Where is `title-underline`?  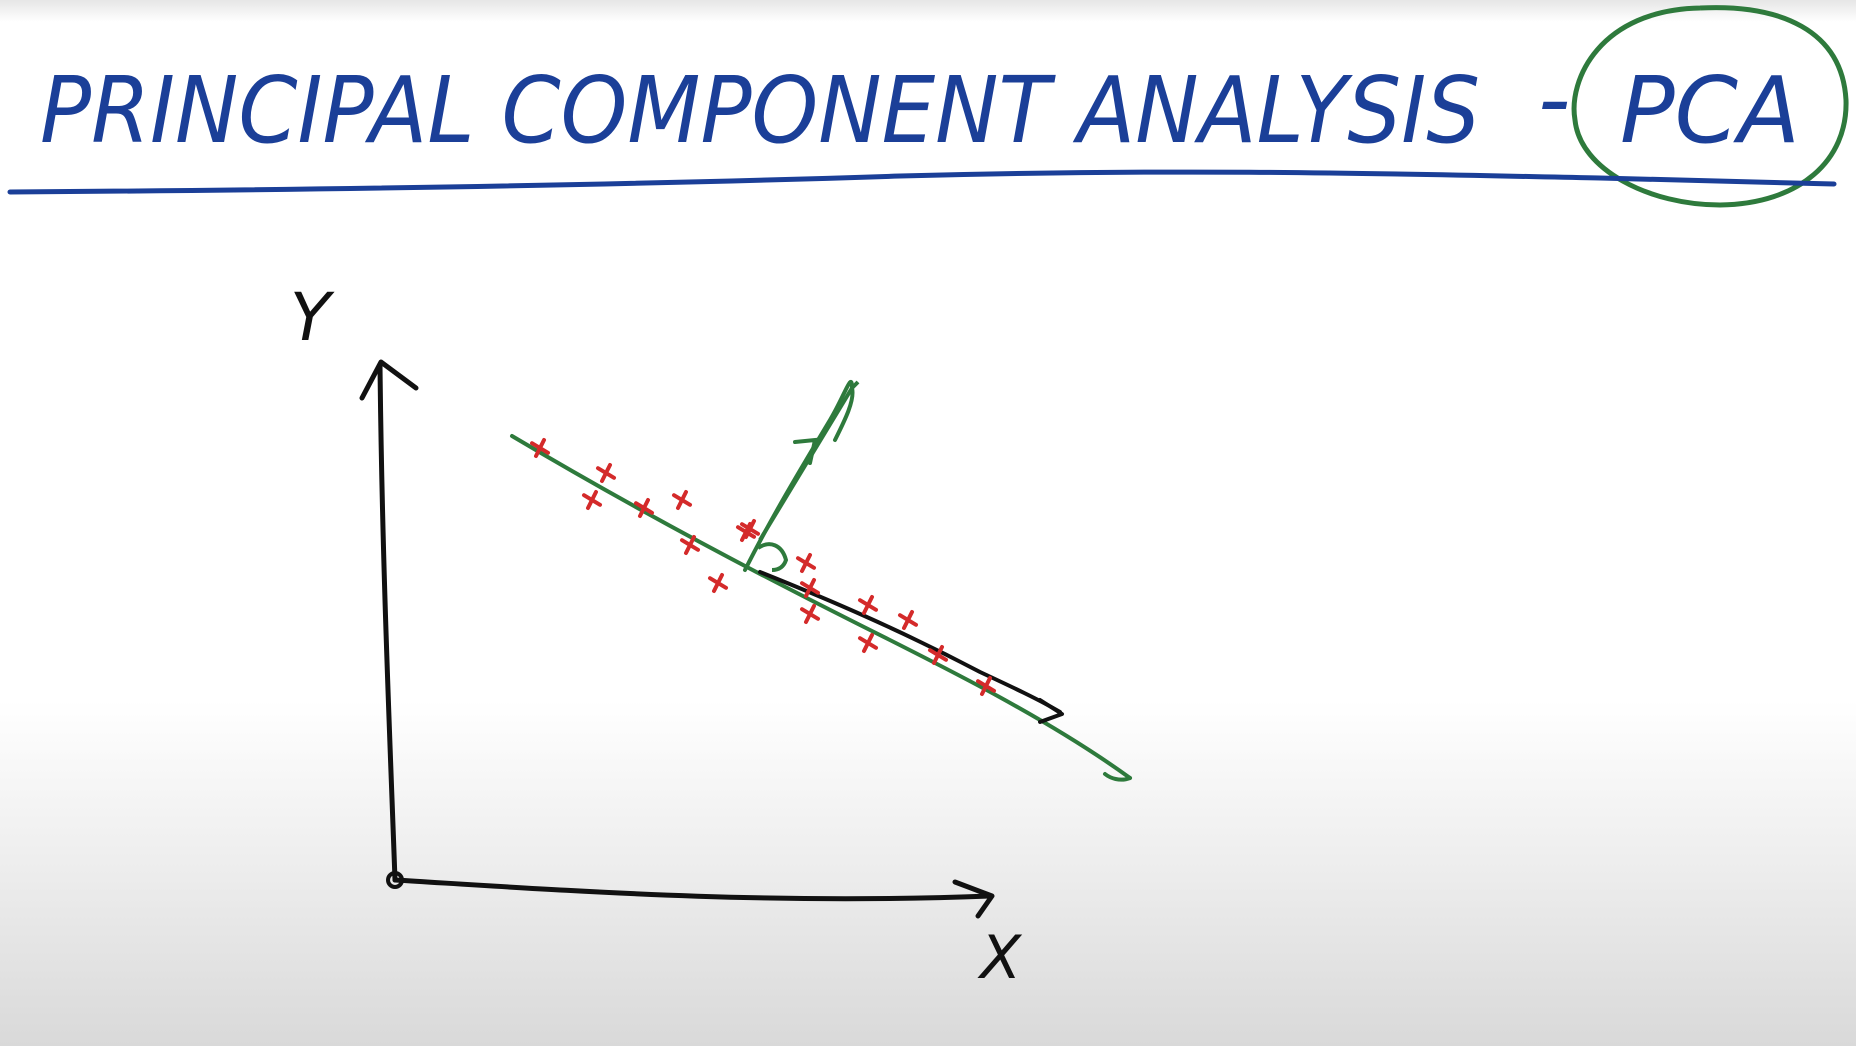
title-underline is located at coordinates (922, 182).